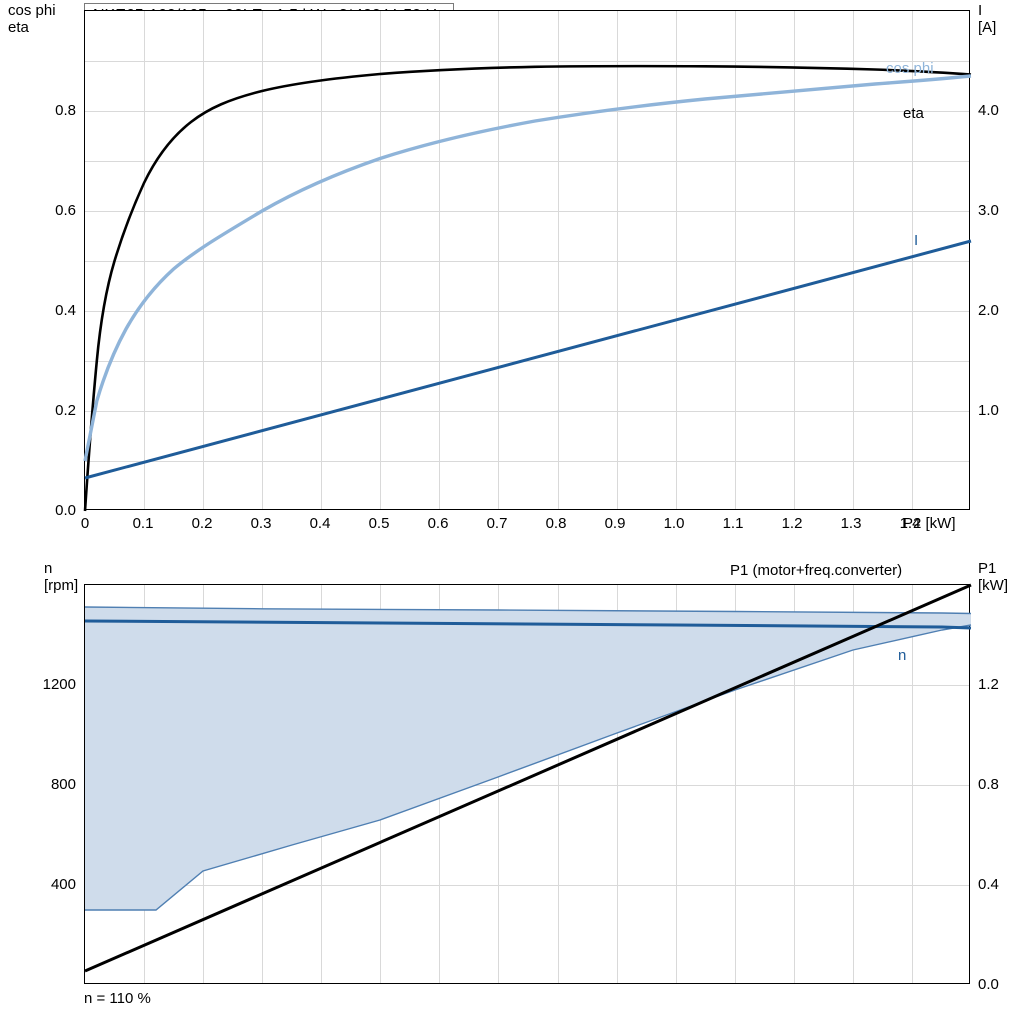  Describe the element at coordinates (910, 523) in the screenshot. I see `top-x-tick-14: 1.4` at that location.